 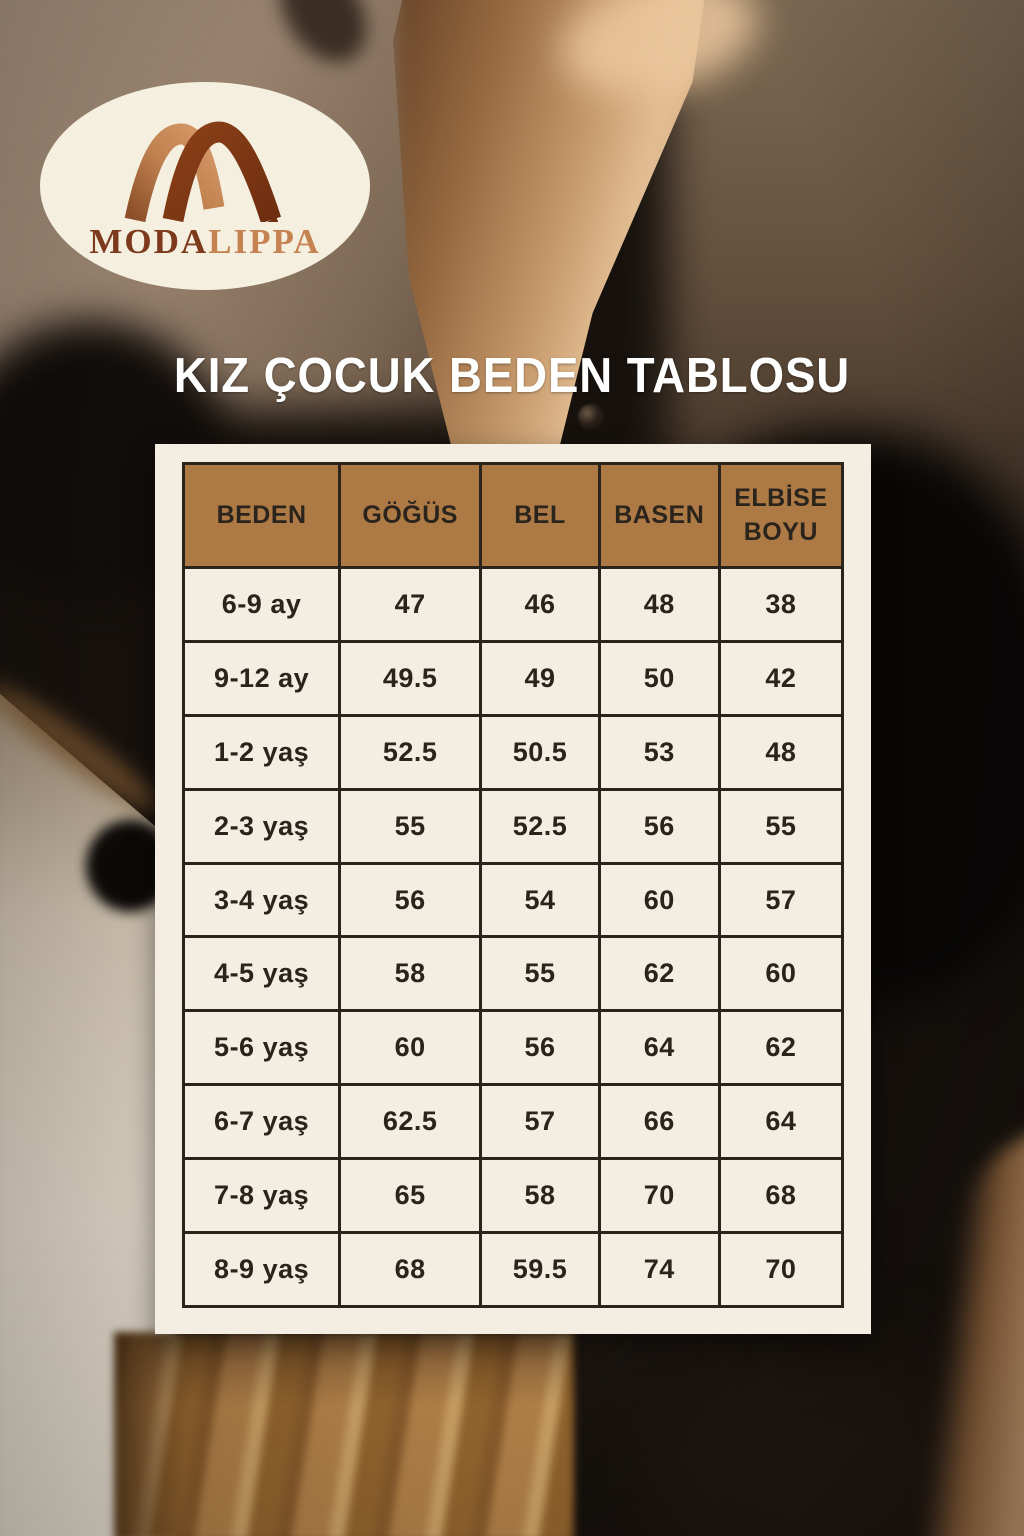 What do you see at coordinates (540, 515) in the screenshot?
I see `column-header: BEL` at bounding box center [540, 515].